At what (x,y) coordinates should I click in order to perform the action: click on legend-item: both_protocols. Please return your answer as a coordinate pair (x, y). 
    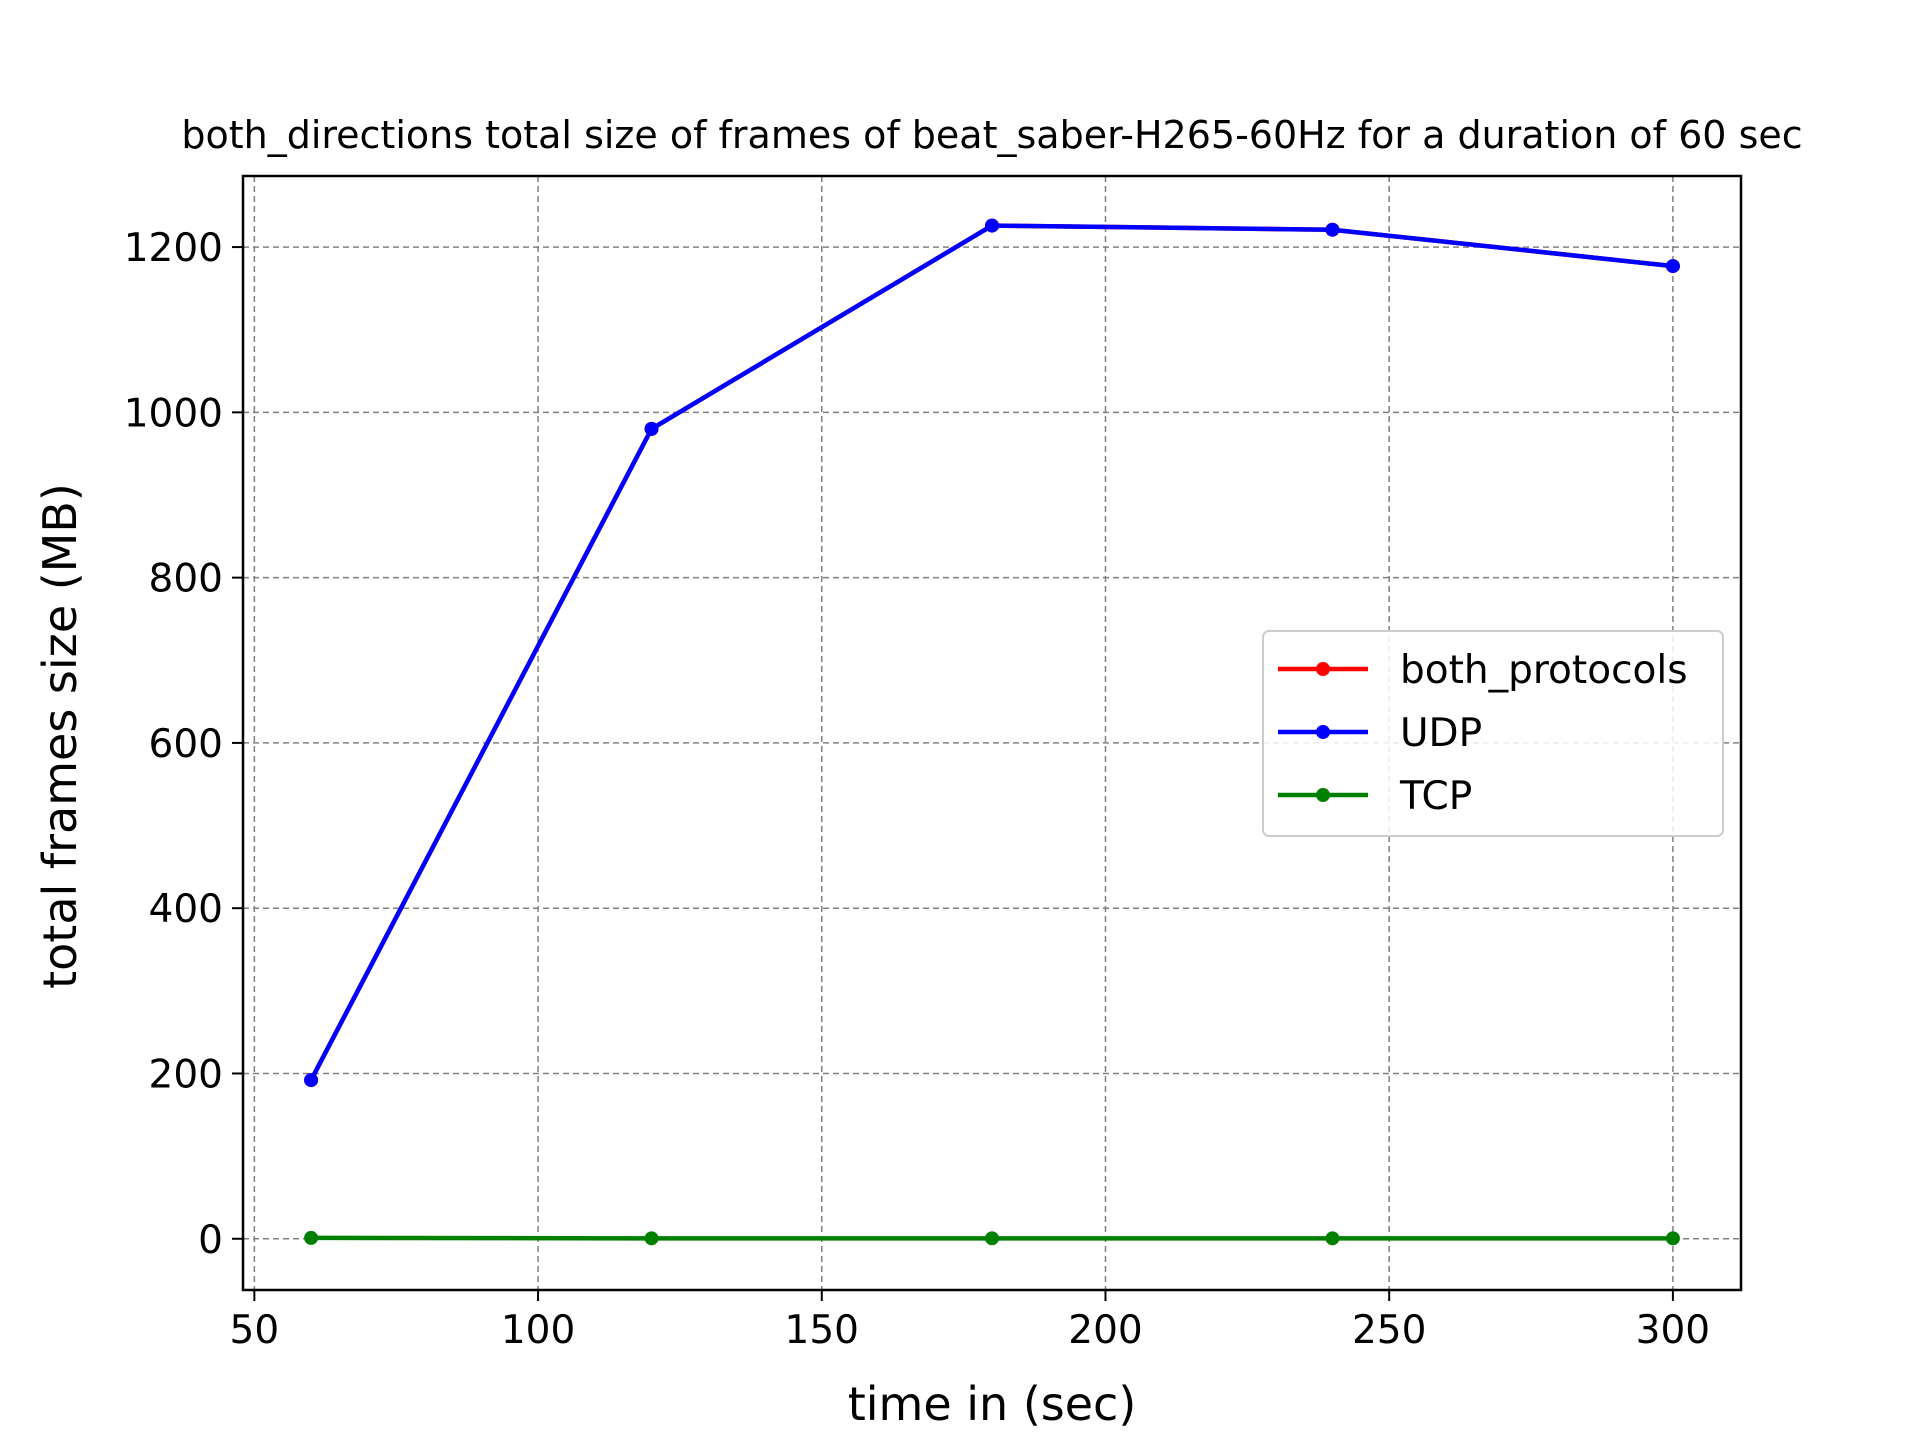
    Looking at the image, I should click on (1483, 670).